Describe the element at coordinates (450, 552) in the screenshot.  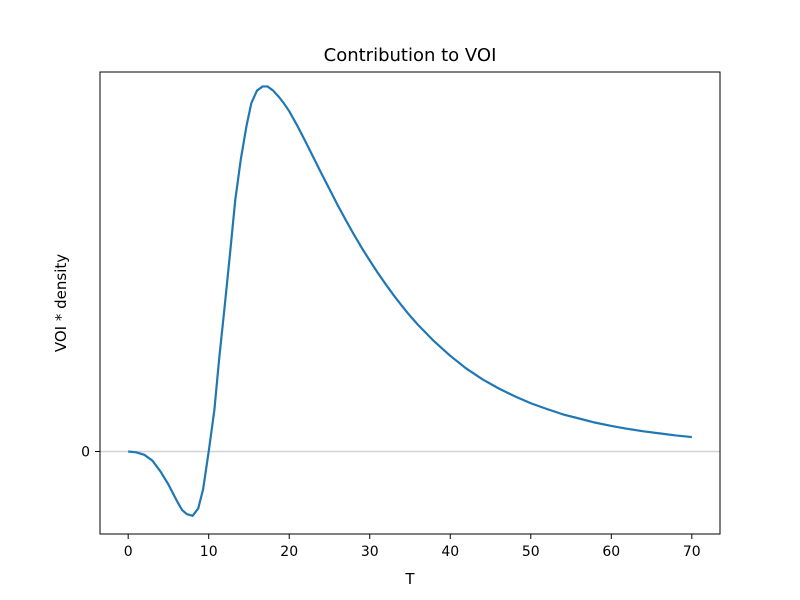
I see `x-tick-label: 40` at that location.